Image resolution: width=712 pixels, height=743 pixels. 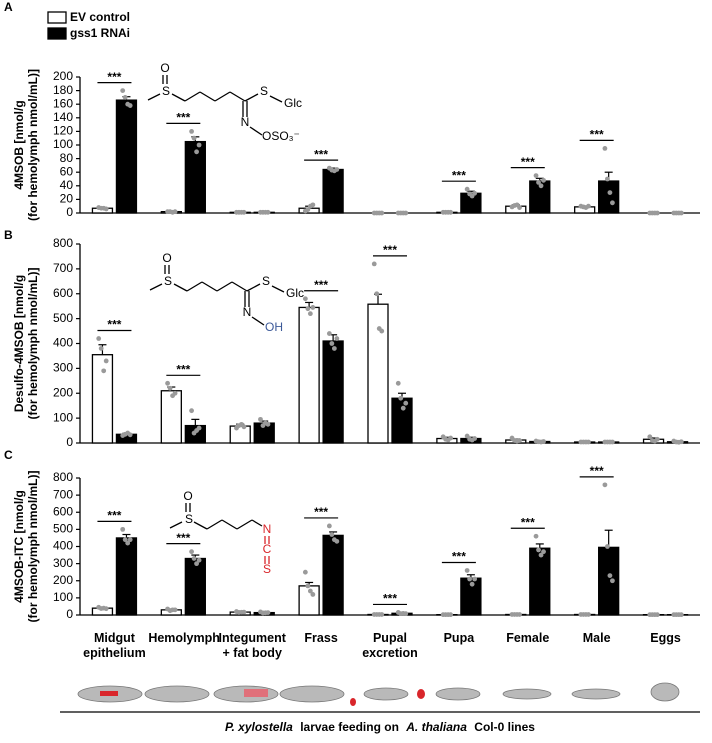 What do you see at coordinates (63, 243) in the screenshot?
I see `y-tick-label: 800` at bounding box center [63, 243].